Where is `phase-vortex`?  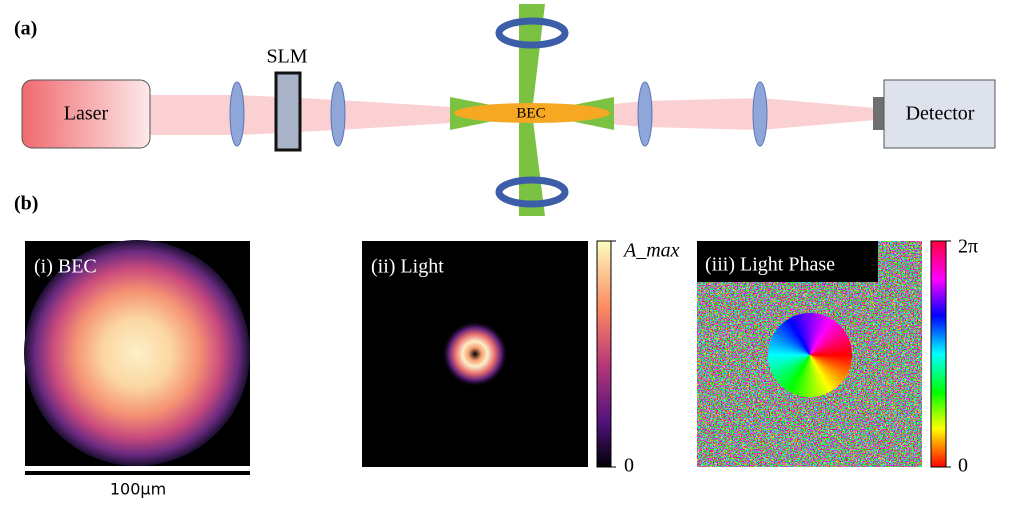
phase-vortex is located at coordinates (810, 355).